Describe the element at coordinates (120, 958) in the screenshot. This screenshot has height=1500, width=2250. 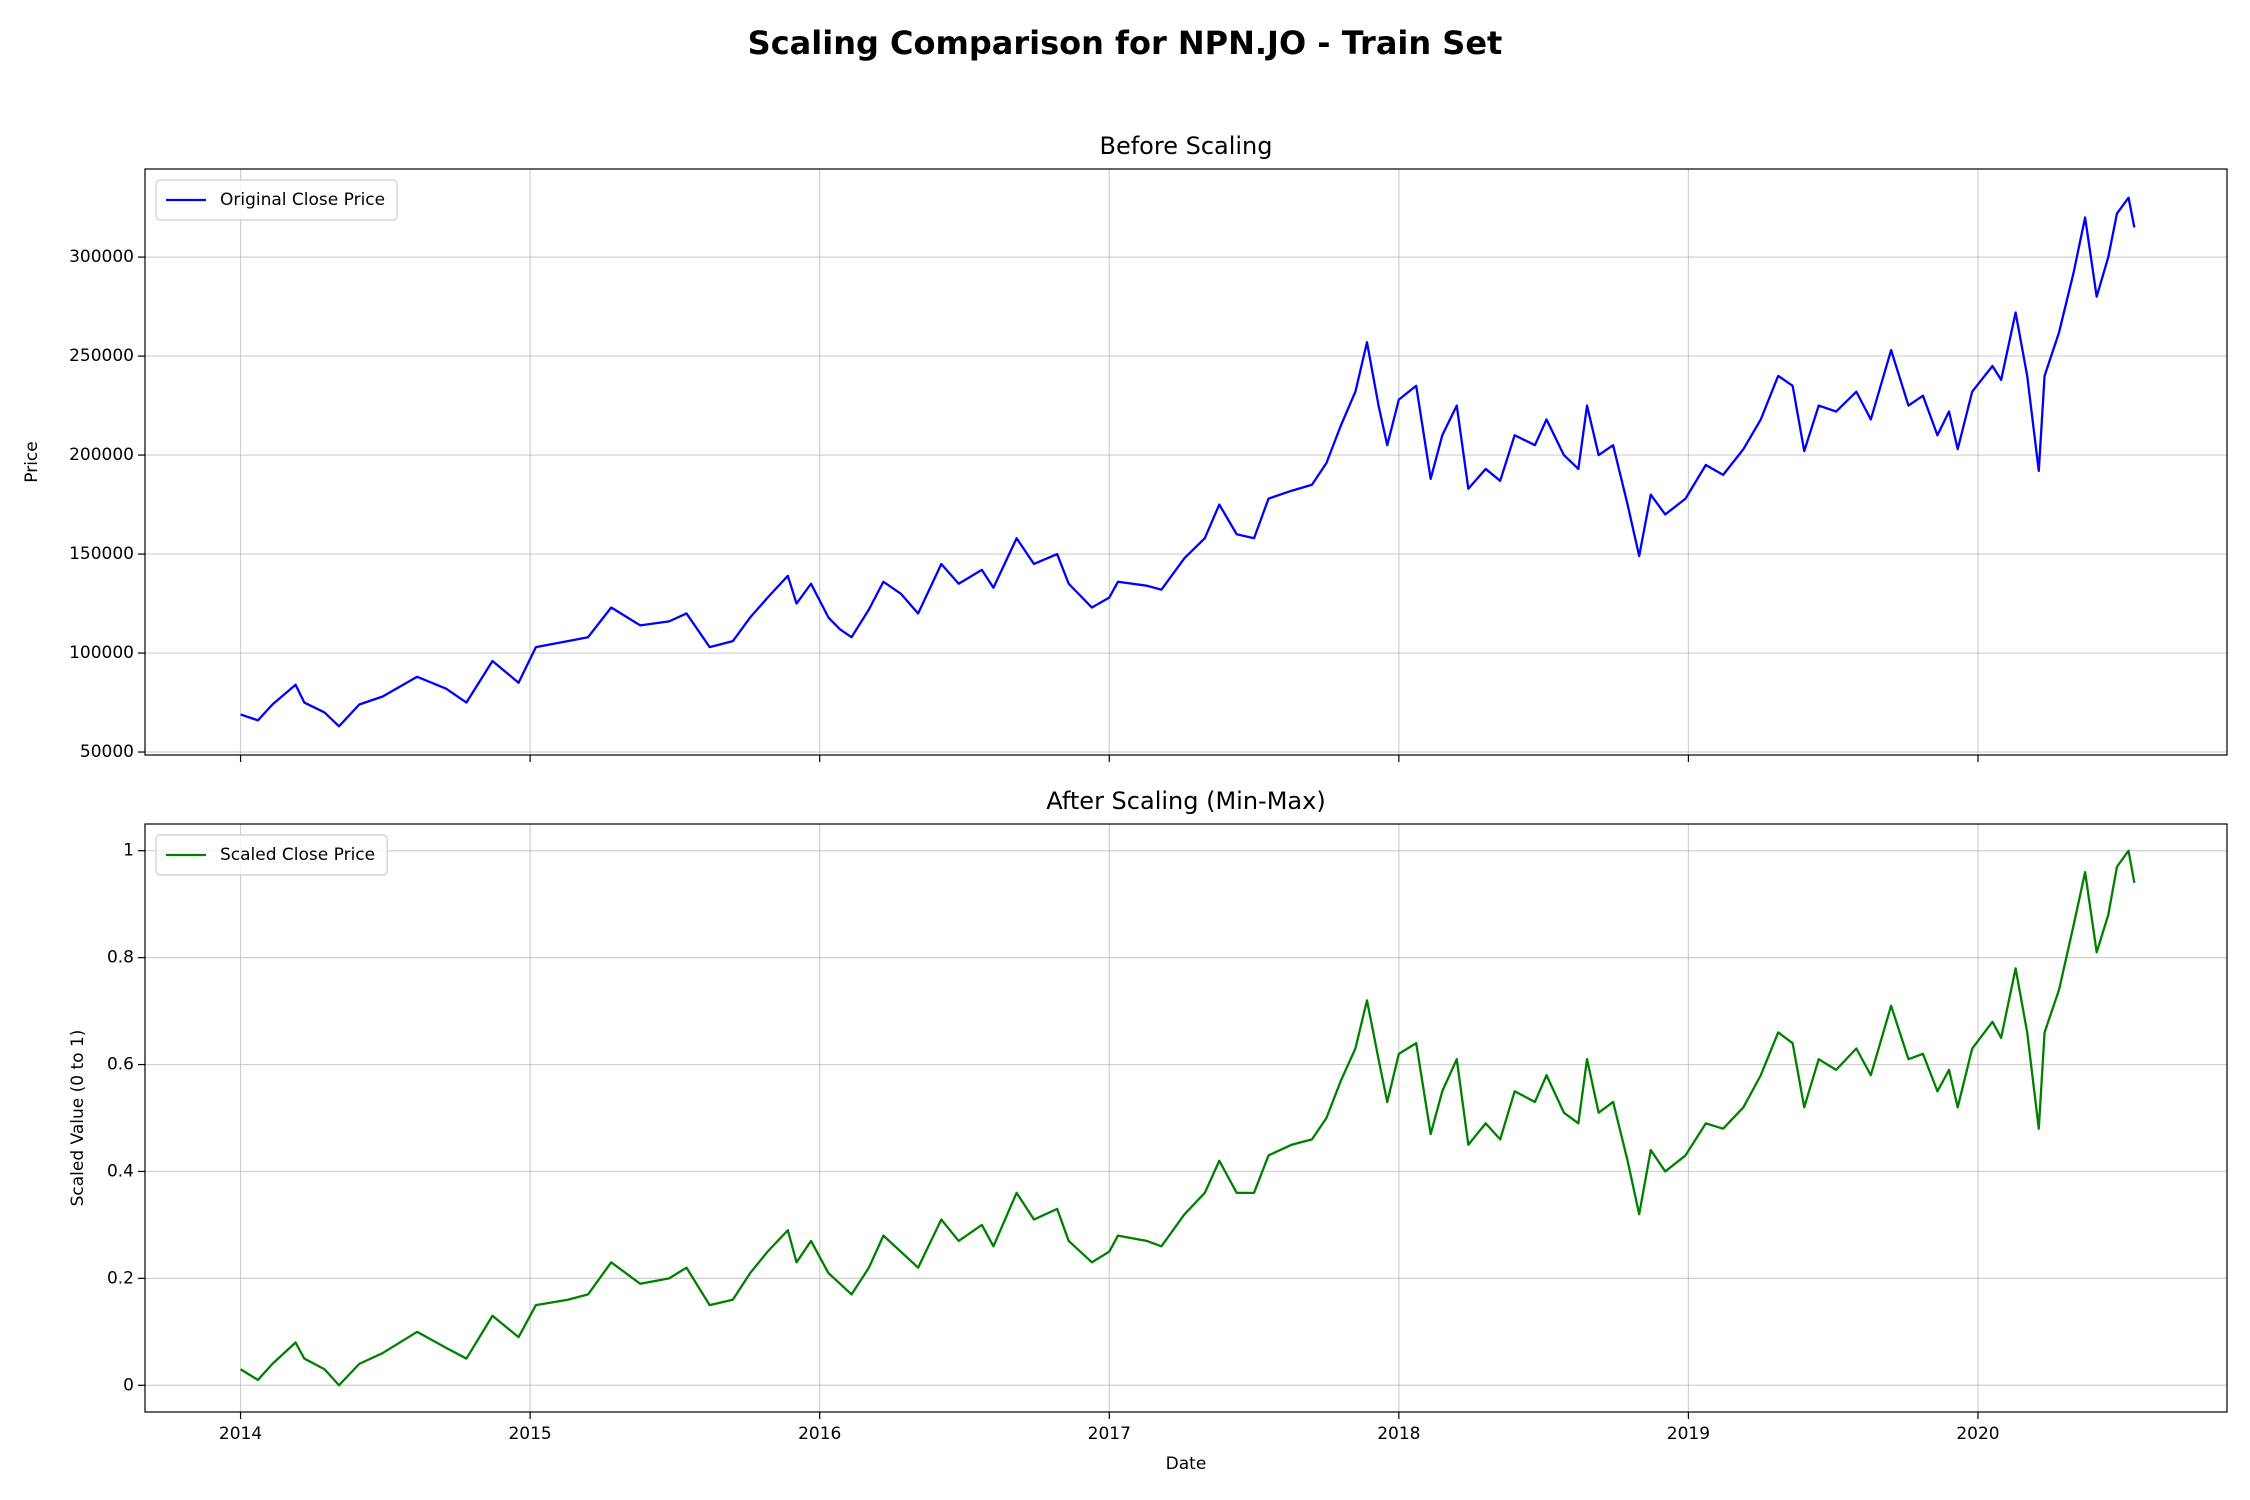
I see `y-tick-label: 0.8` at that location.